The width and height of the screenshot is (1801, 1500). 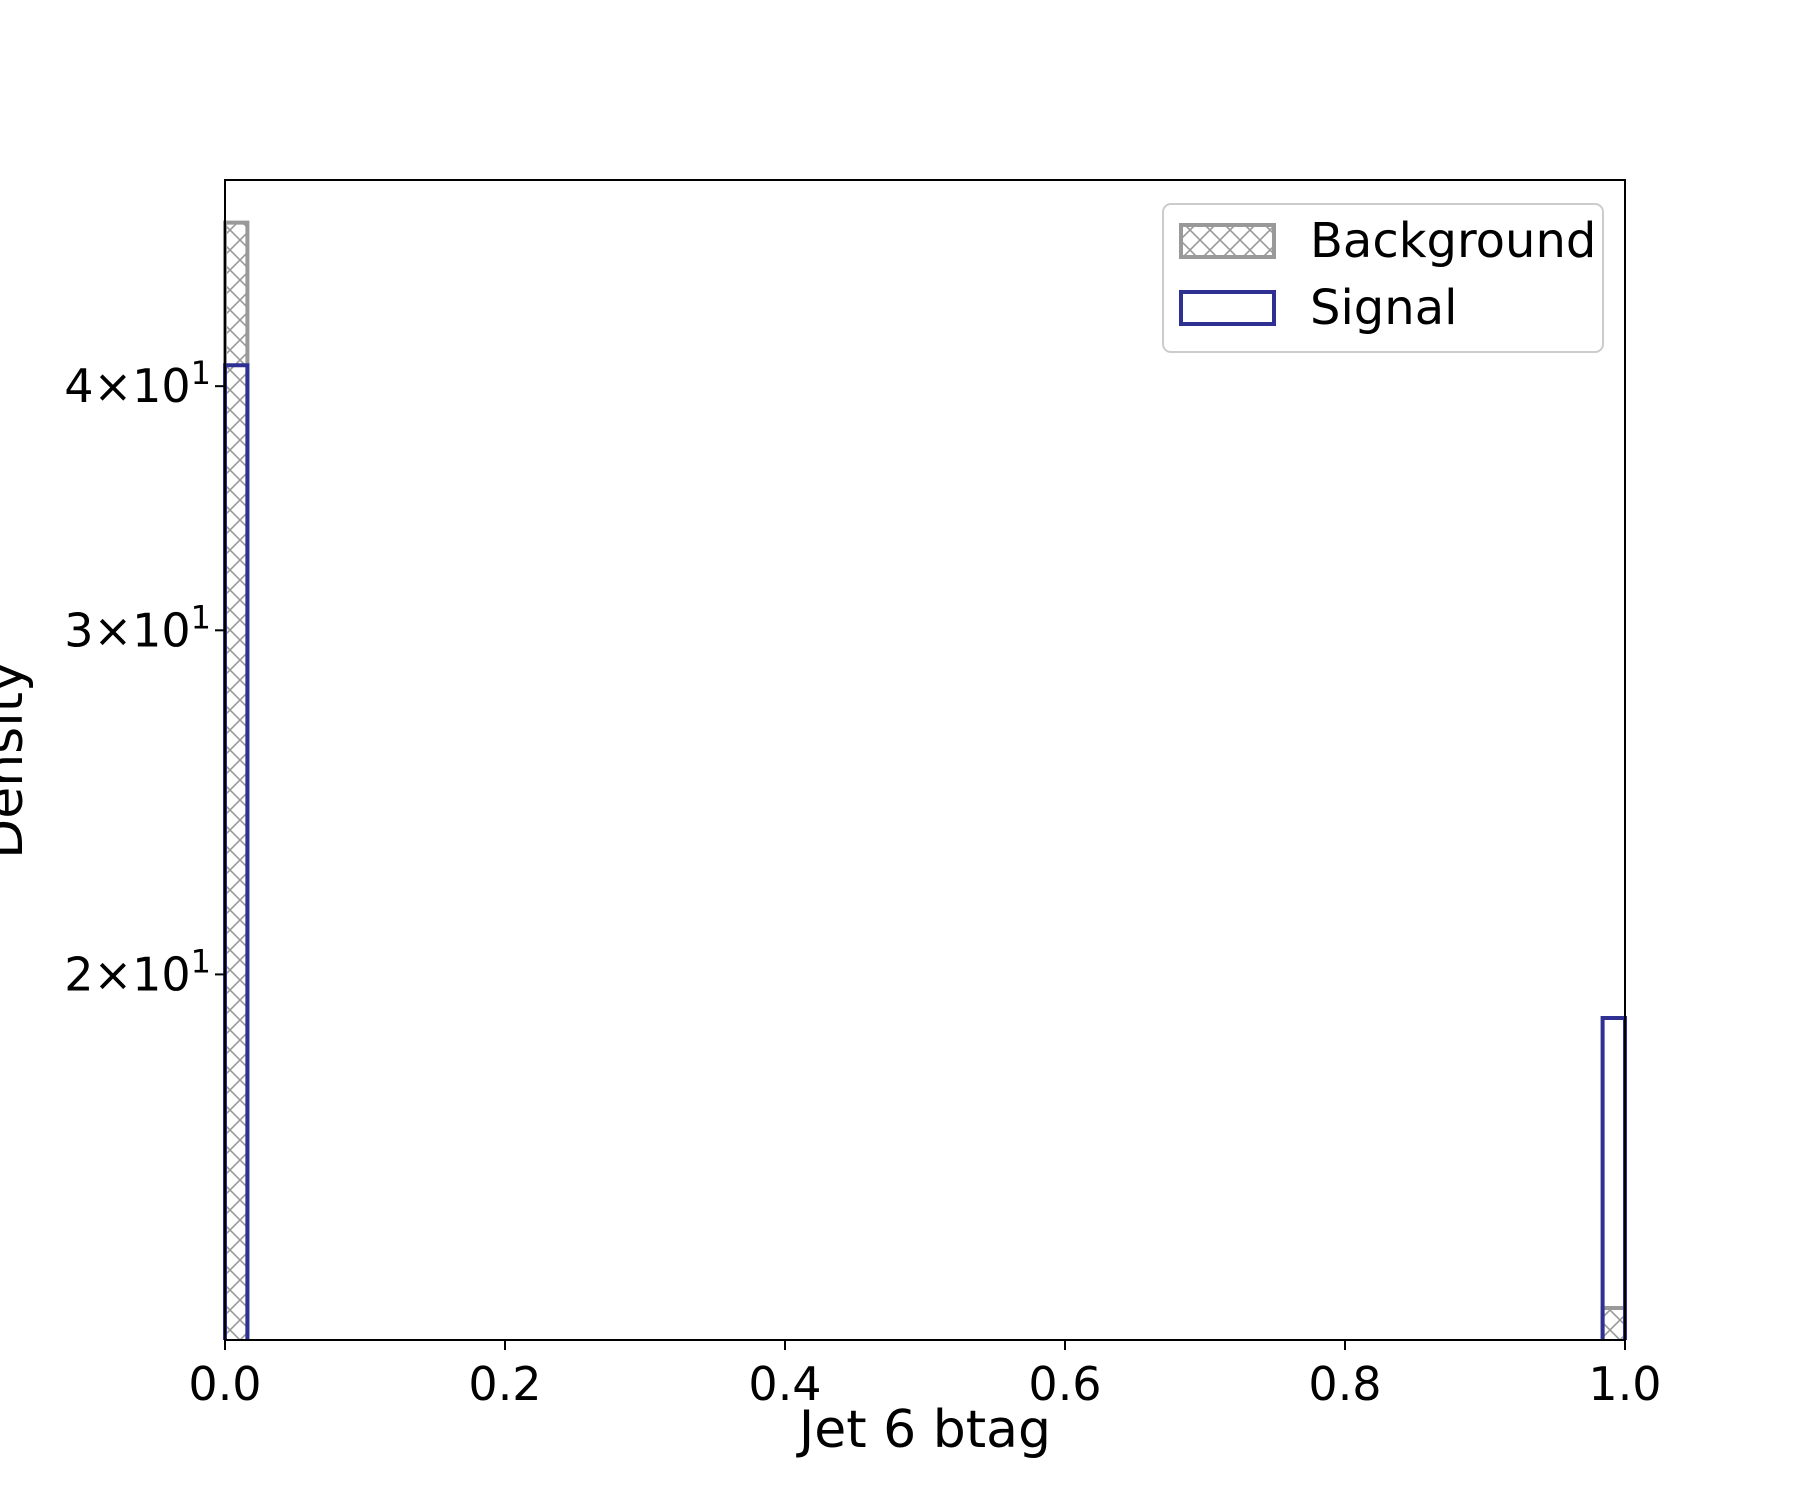 What do you see at coordinates (1624, 1384) in the screenshot?
I see `x-tick-label-5: 1.0` at bounding box center [1624, 1384].